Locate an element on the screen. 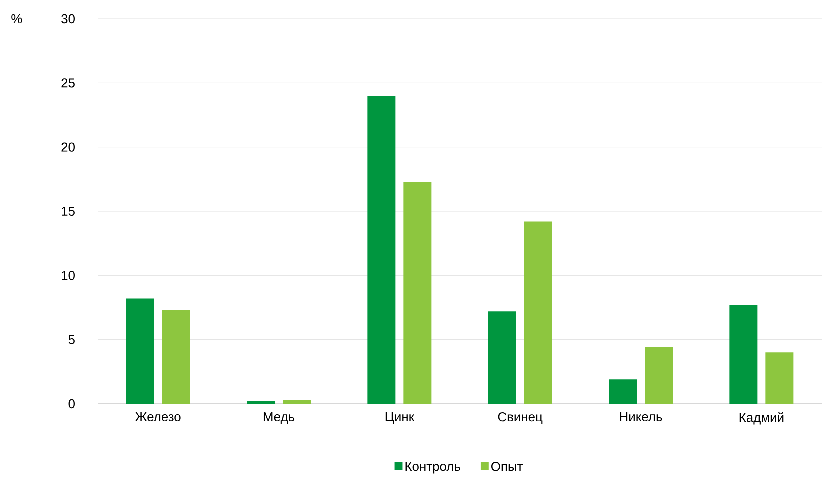 The image size is (824, 493). y-tick-label: 30 is located at coordinates (68, 19).